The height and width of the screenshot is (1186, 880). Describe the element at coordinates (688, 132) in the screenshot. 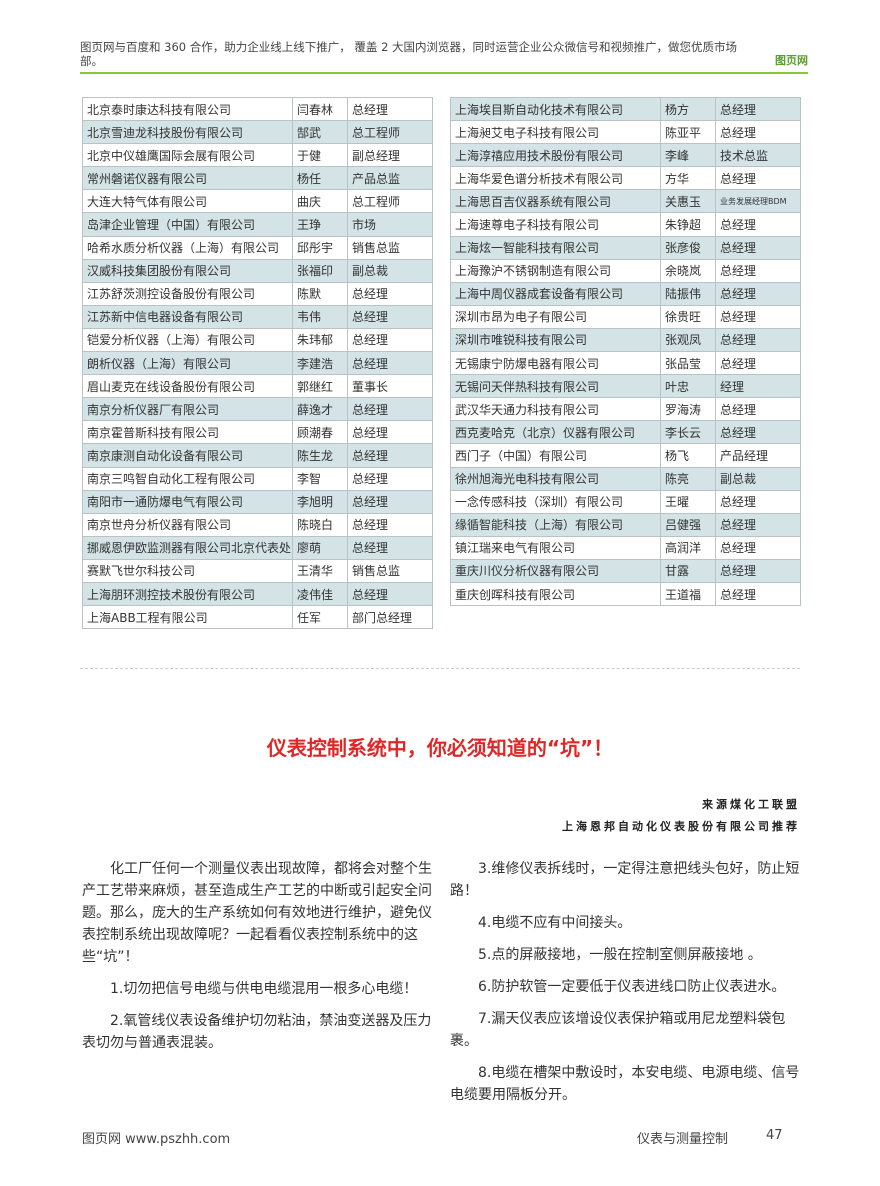

I see `cell-person: 陈亚平` at that location.